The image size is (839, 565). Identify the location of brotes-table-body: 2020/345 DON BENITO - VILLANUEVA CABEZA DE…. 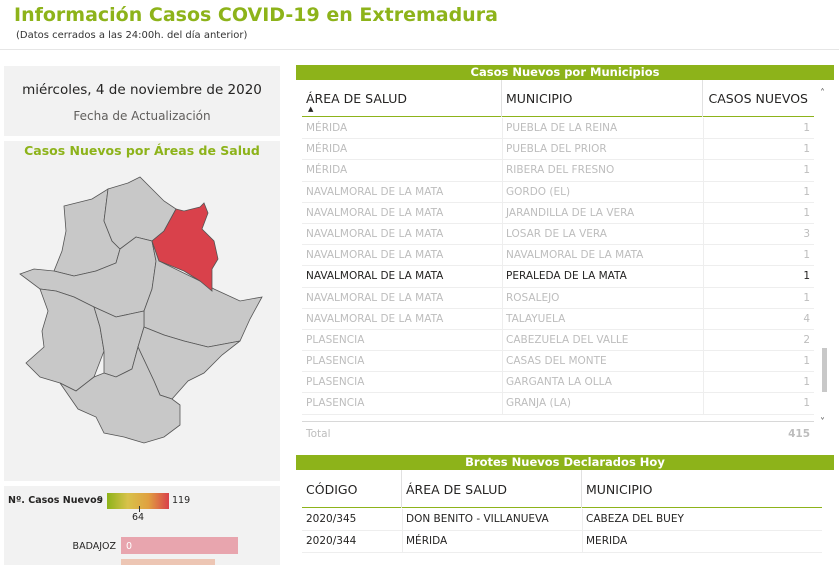
(562, 531).